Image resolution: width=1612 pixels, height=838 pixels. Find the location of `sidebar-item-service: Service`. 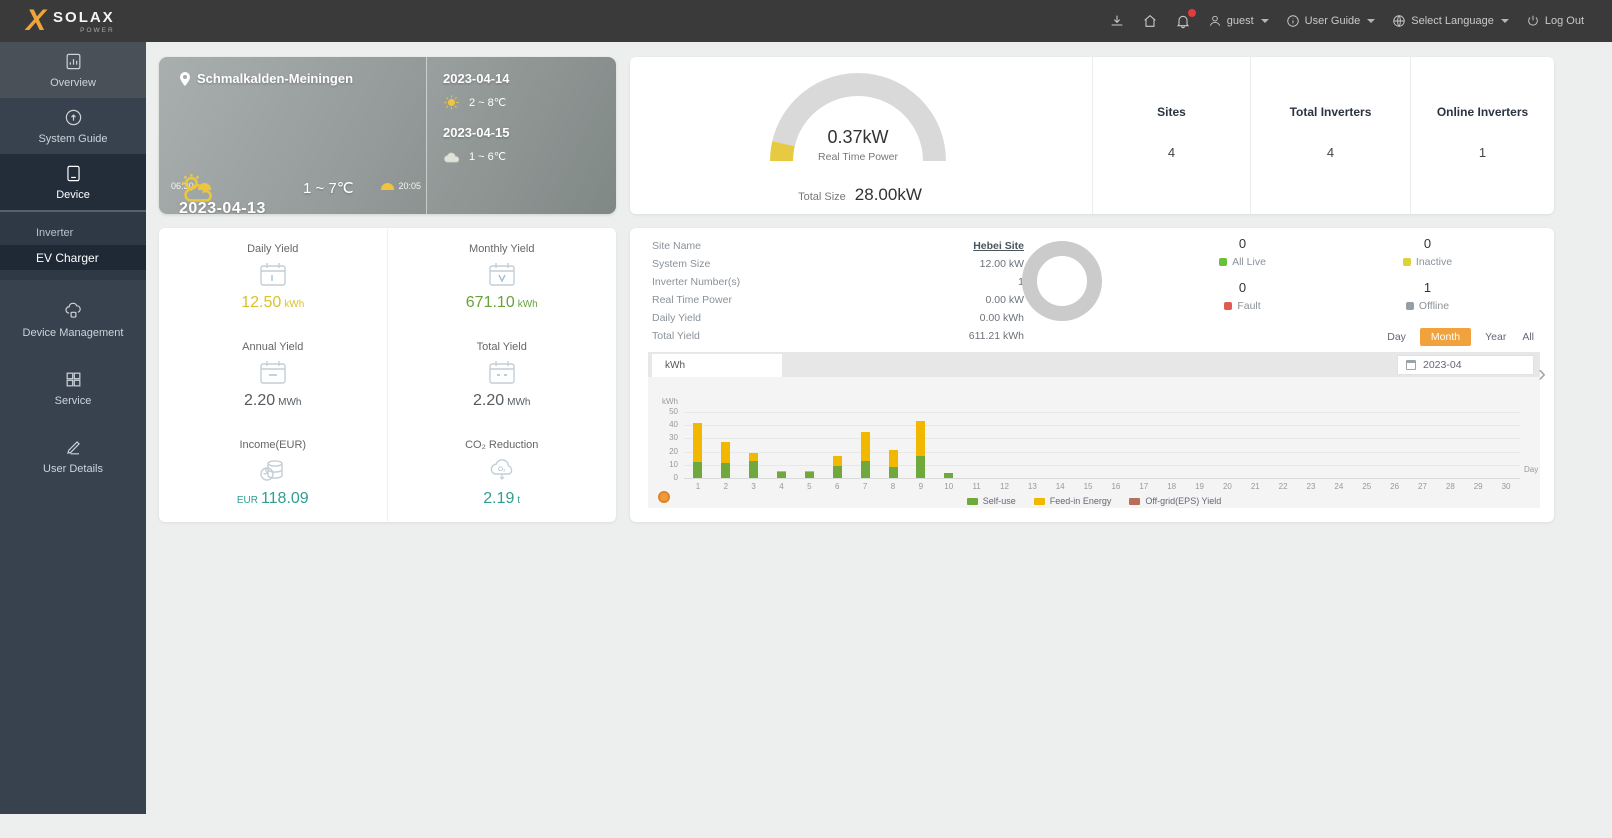

sidebar-item-service: Service is located at coordinates (73, 388).